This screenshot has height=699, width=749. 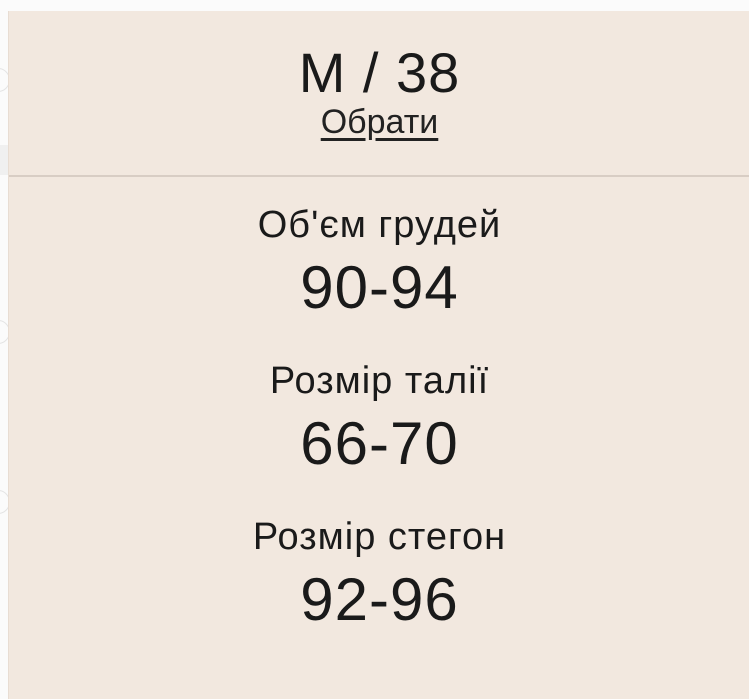 What do you see at coordinates (379, 381) in the screenshot?
I see `measurement-label: Розмір талії` at bounding box center [379, 381].